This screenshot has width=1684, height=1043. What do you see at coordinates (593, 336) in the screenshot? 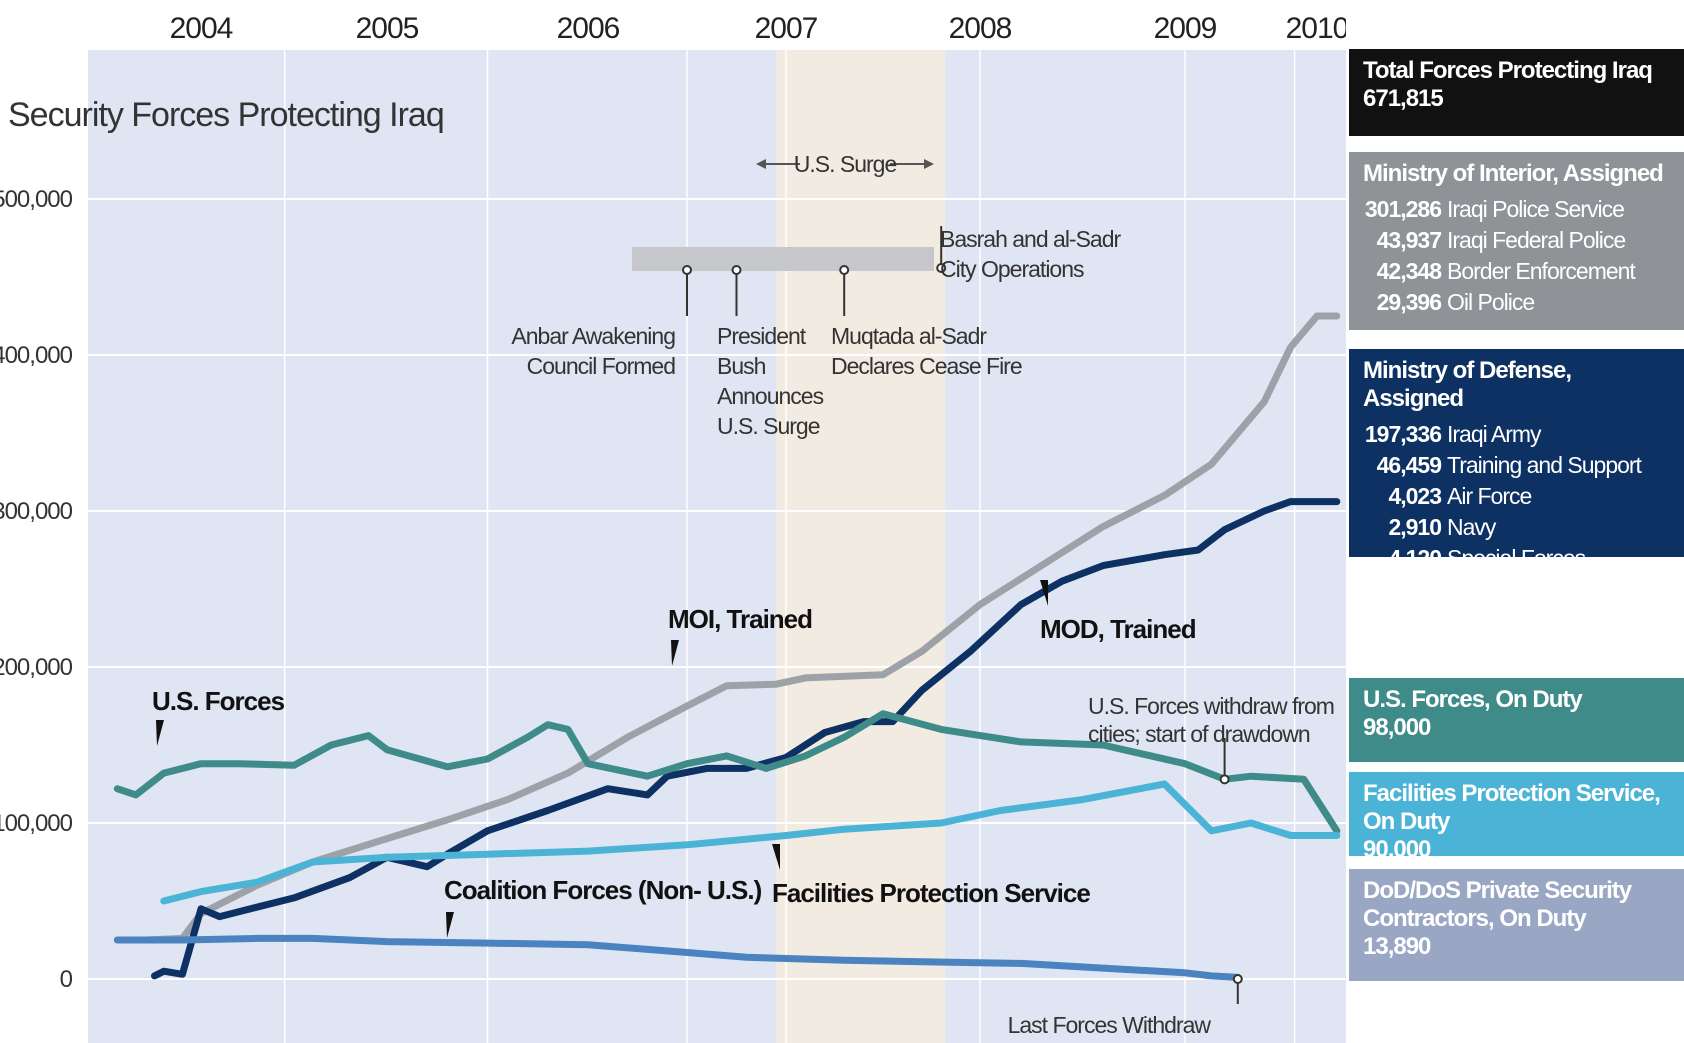
I see `event-label: Anbar Awakening` at bounding box center [593, 336].